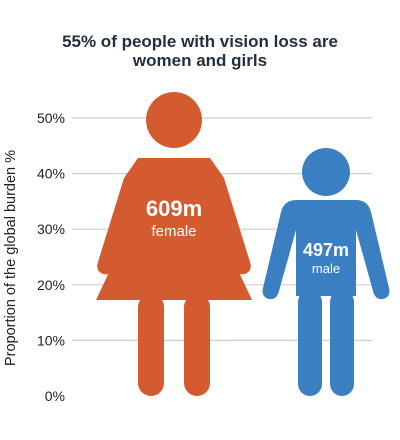 Image resolution: width=400 pixels, height=440 pixels. I want to click on y-tick-label: 10%, so click(51, 340).